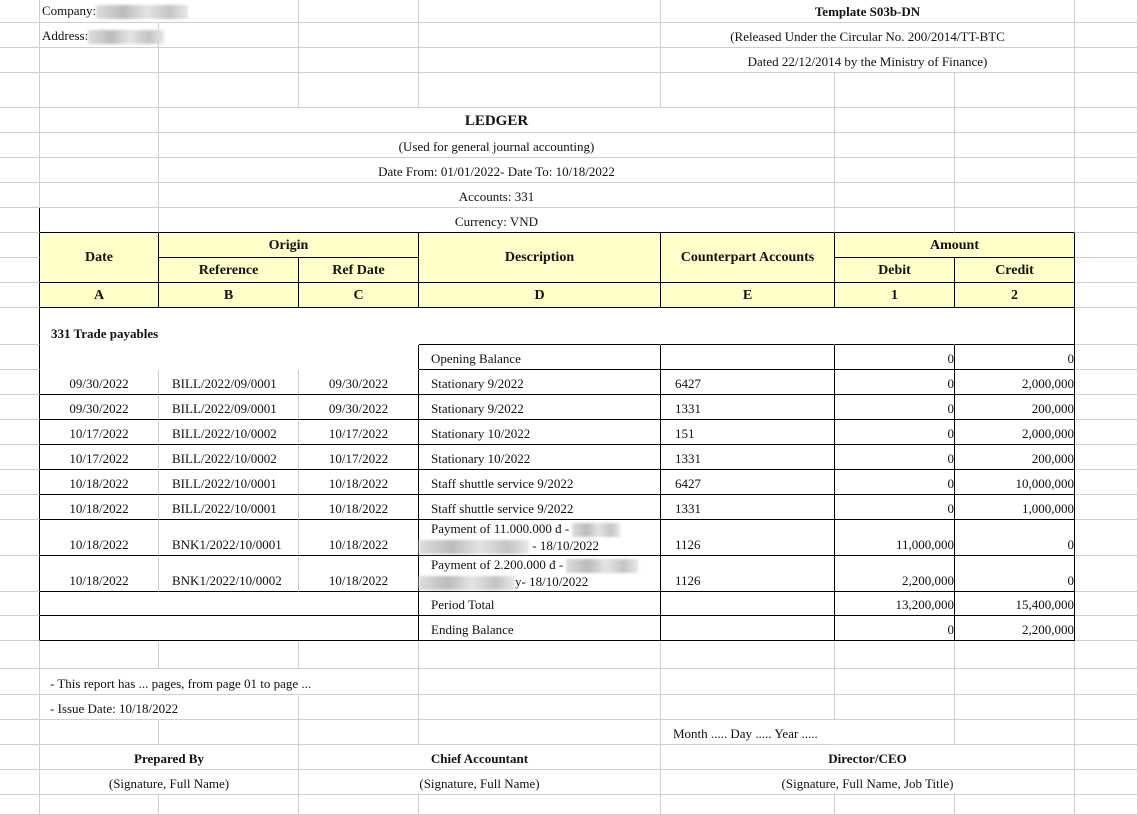 The height and width of the screenshot is (815, 1138). What do you see at coordinates (895, 574) in the screenshot?
I see `entry-debit: 2,200,000` at bounding box center [895, 574].